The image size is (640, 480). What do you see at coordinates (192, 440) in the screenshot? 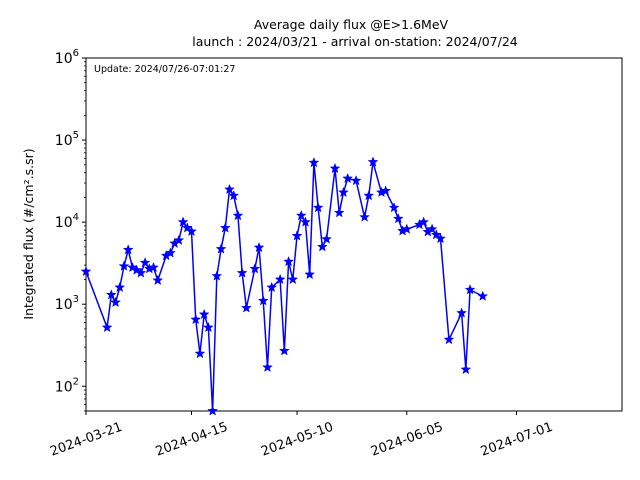
I see `x-tick-label: 2024-04-15` at bounding box center [192, 440].